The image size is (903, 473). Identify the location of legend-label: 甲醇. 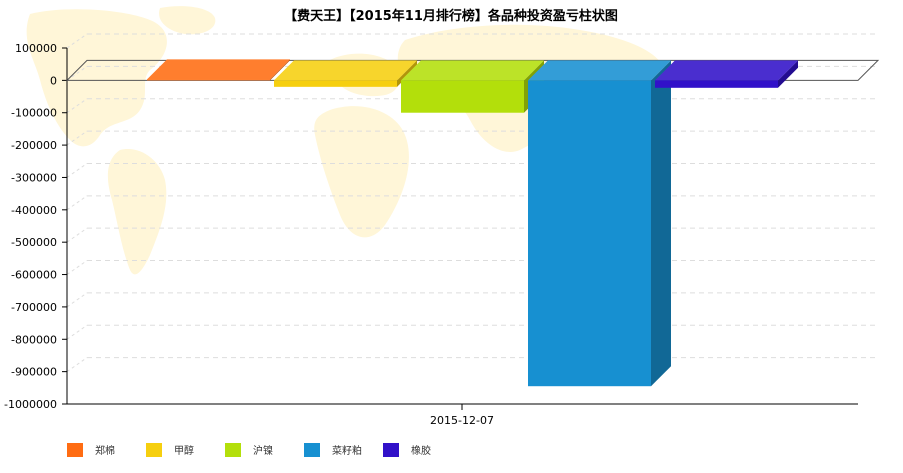
(184, 450).